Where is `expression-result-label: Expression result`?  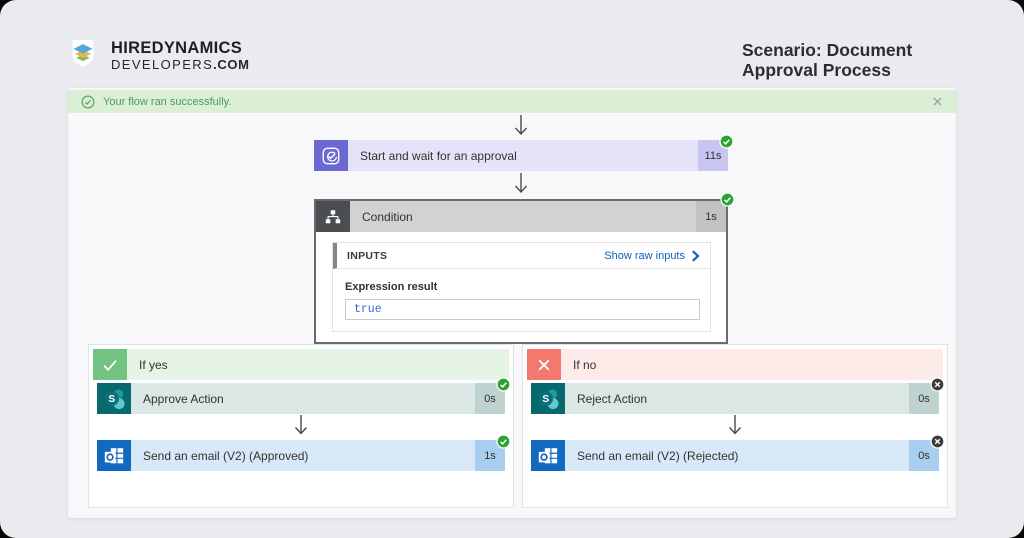
expression-result-label: Expression result is located at coordinates (391, 287).